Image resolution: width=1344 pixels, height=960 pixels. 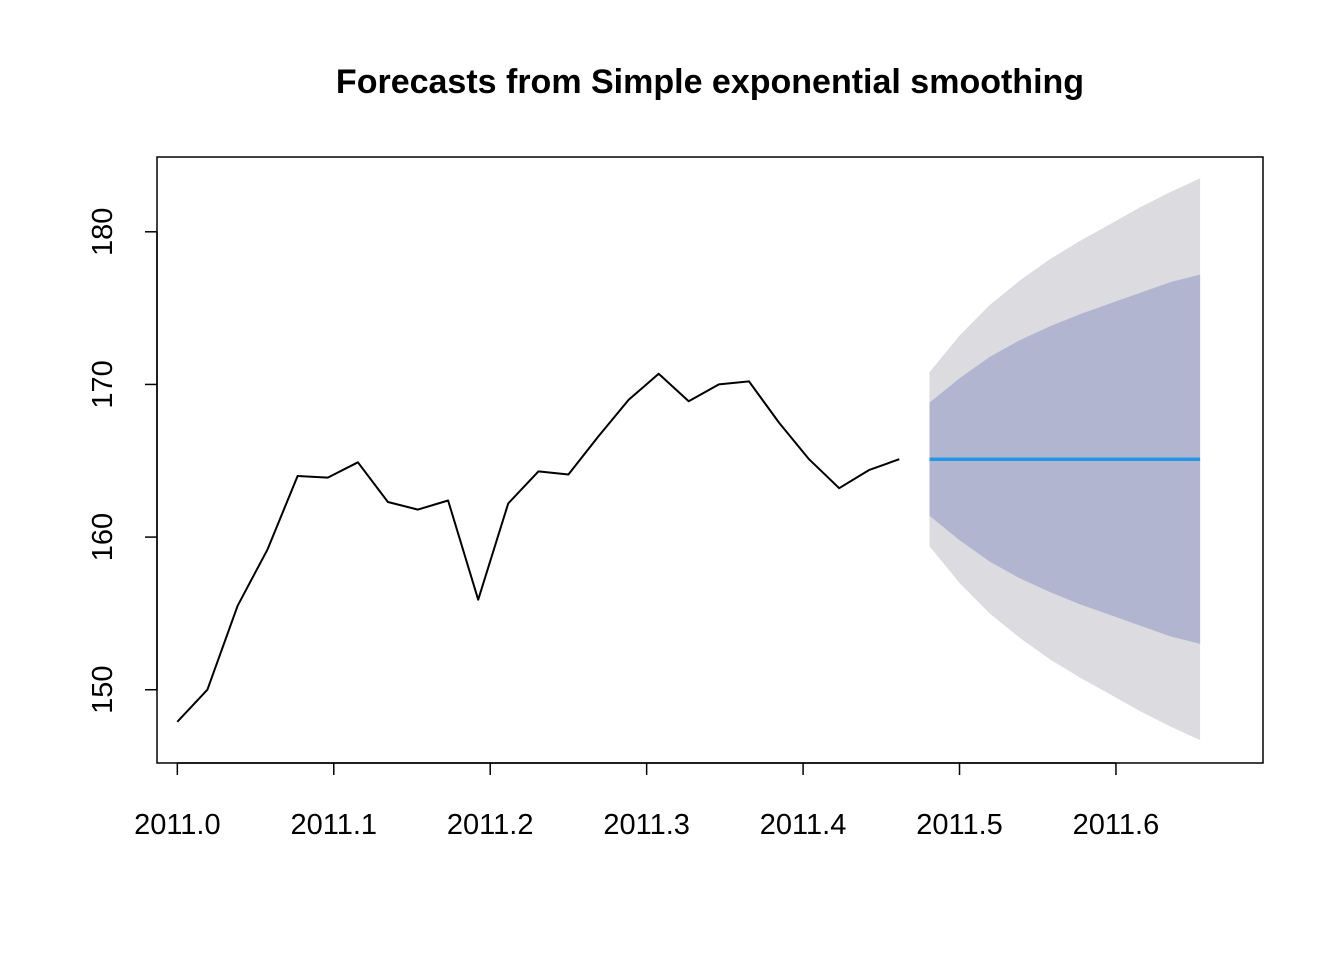 I want to click on y-tick-label: 180, so click(x=103, y=232).